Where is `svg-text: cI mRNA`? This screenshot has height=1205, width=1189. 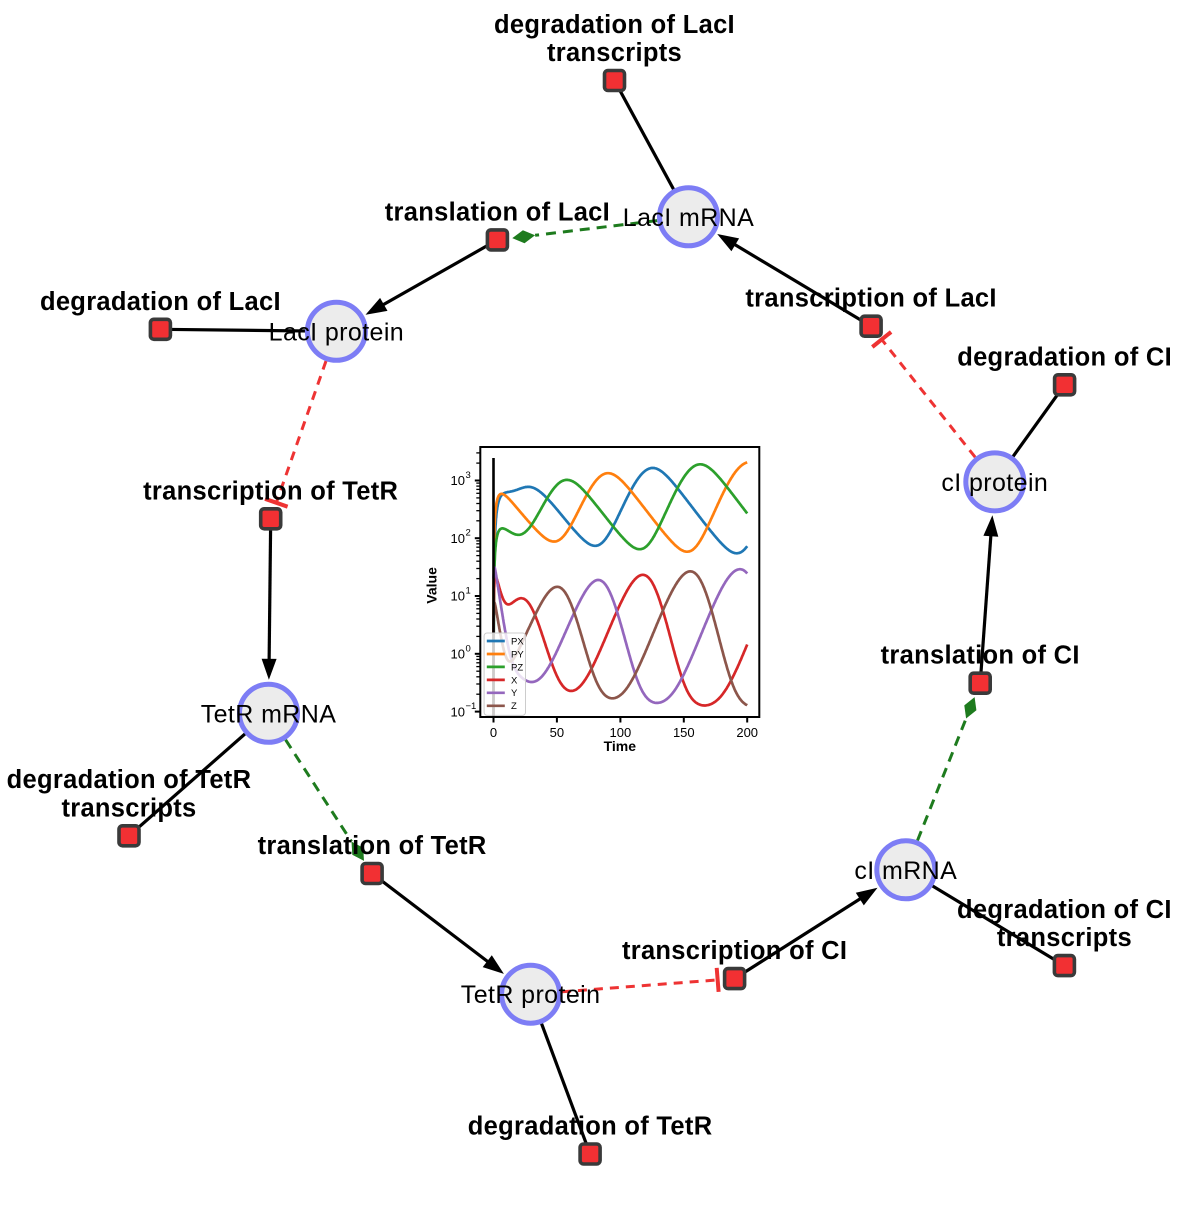 svg-text: cI mRNA is located at coordinates (905, 871).